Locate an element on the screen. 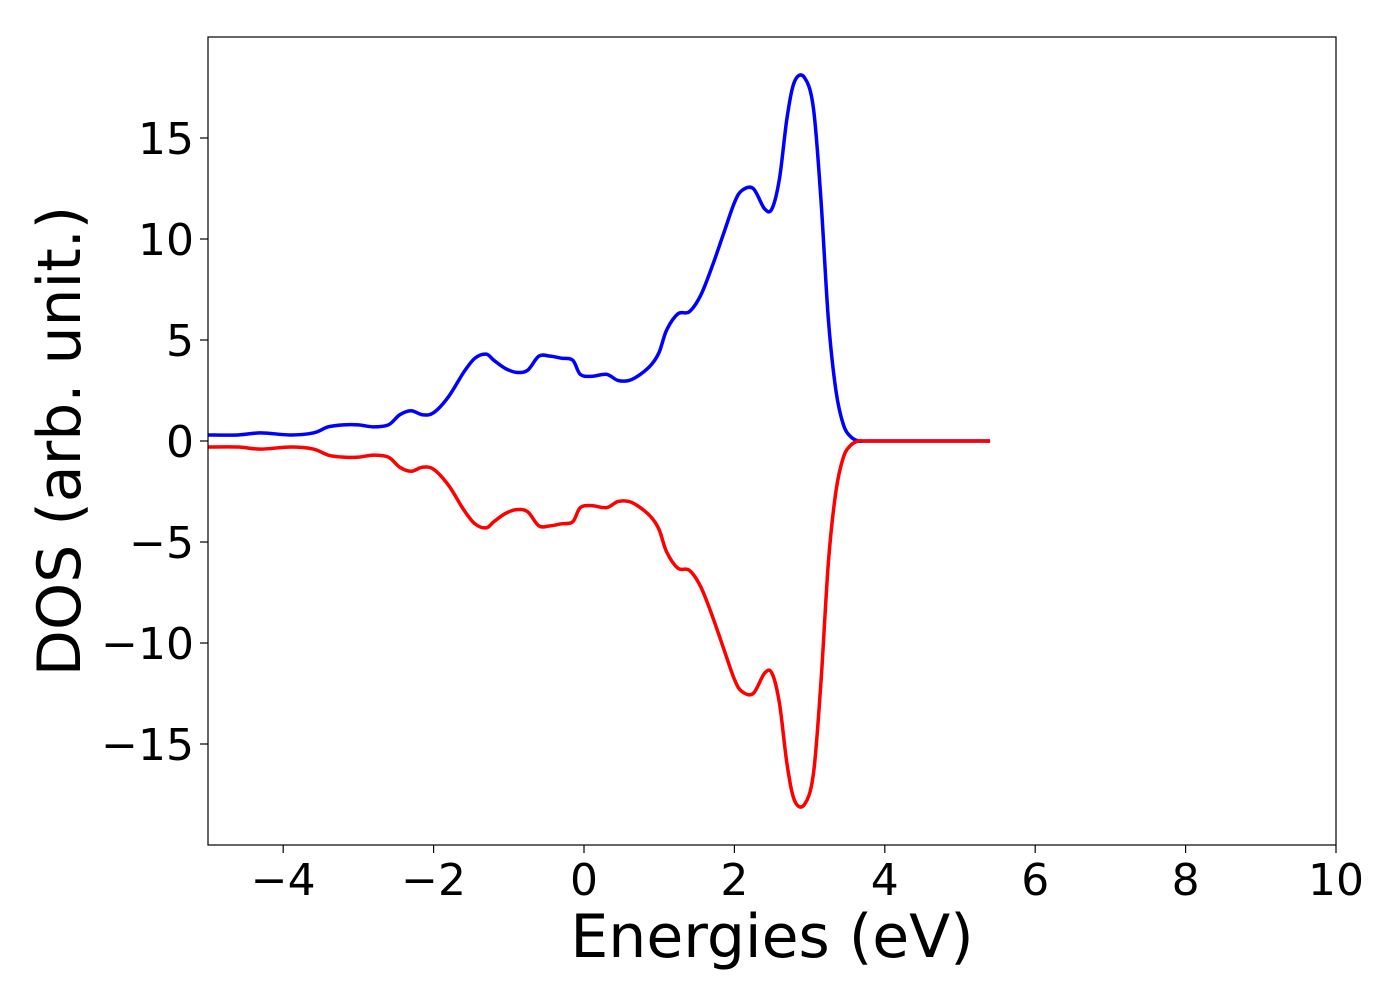 The image size is (1400, 1000). x-axis-title: Energies (eV) is located at coordinates (771, 937).